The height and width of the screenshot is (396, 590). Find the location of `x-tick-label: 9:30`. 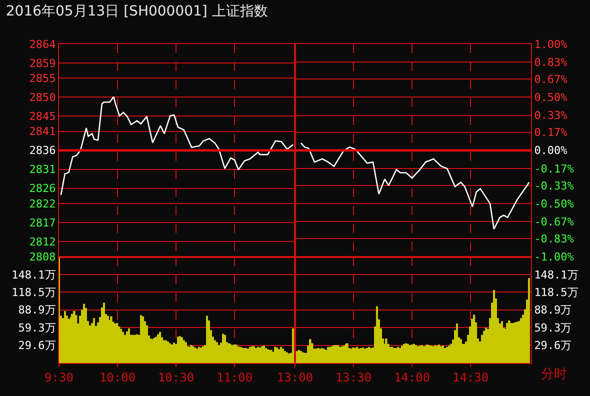

x-tick-label: 9:30 is located at coordinates (59, 377).